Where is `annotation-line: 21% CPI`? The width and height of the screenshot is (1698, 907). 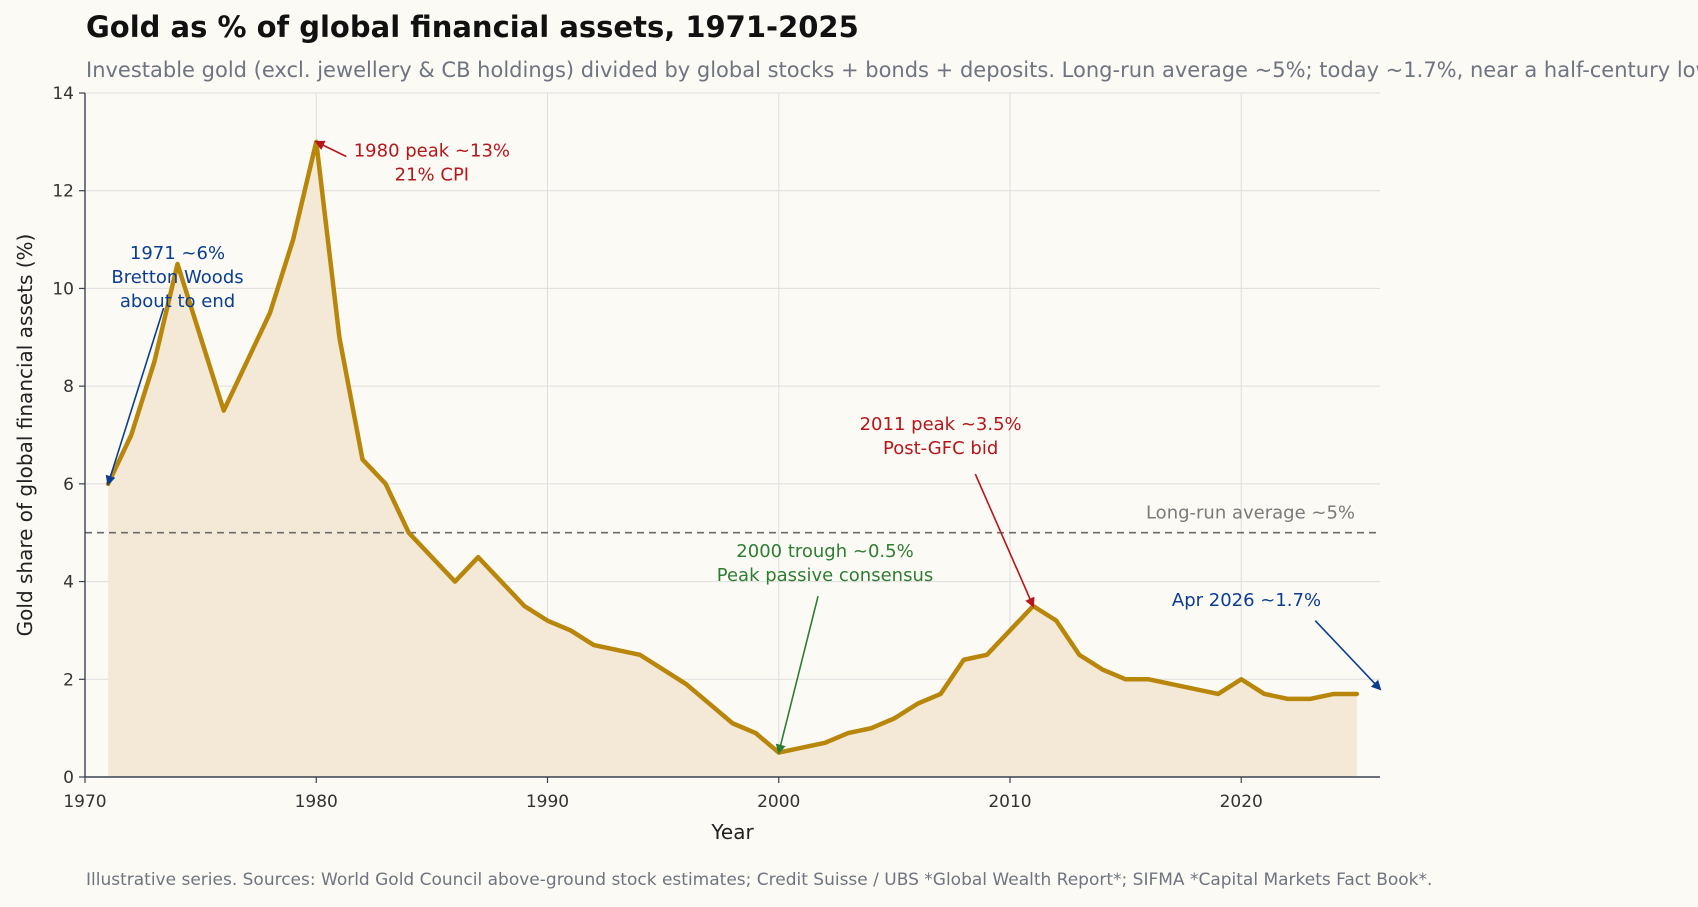 annotation-line: 21% CPI is located at coordinates (432, 175).